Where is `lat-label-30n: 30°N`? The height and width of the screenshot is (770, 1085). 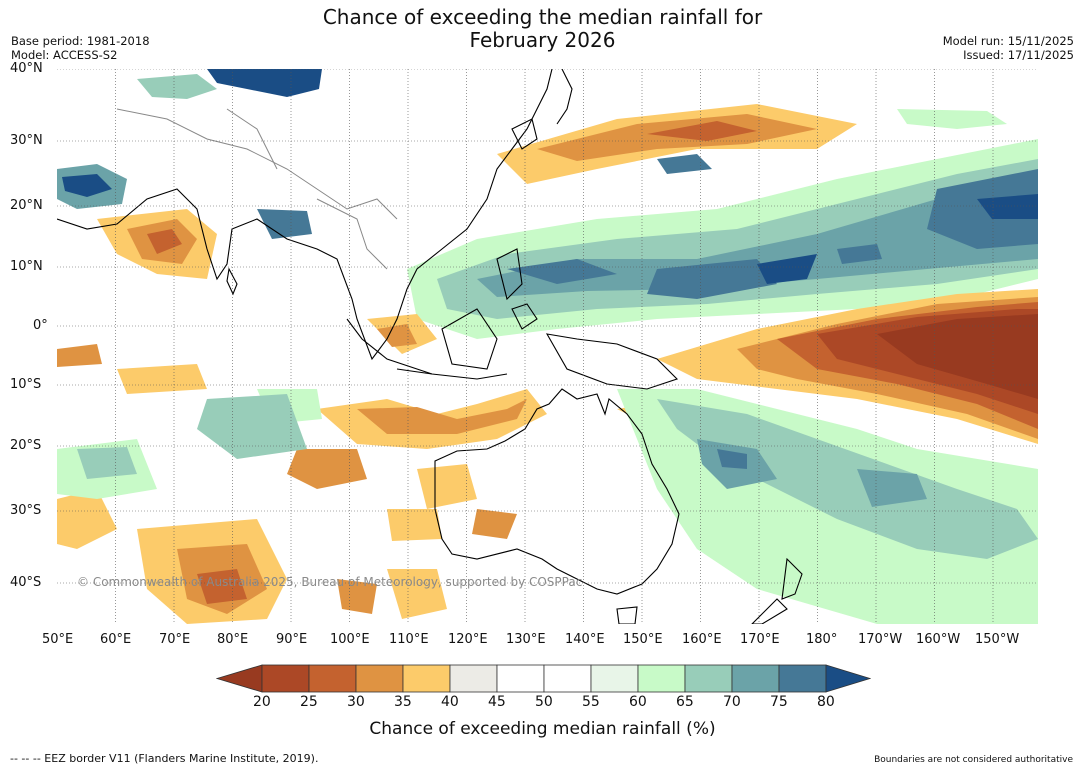
lat-label-30n: 30°N is located at coordinates (26, 140).